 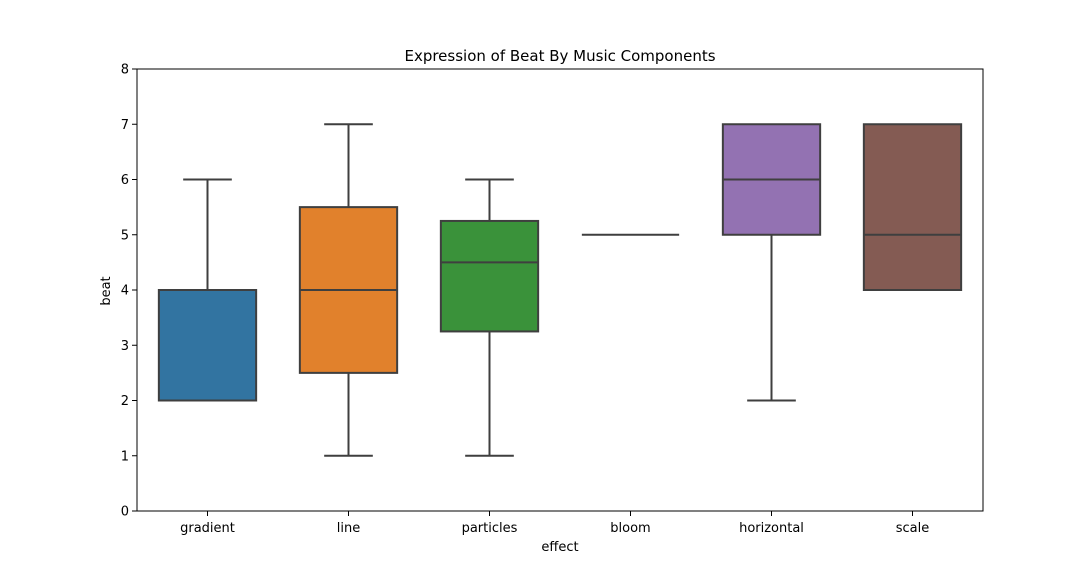 I want to click on box-horizontal, so click(x=771, y=262).